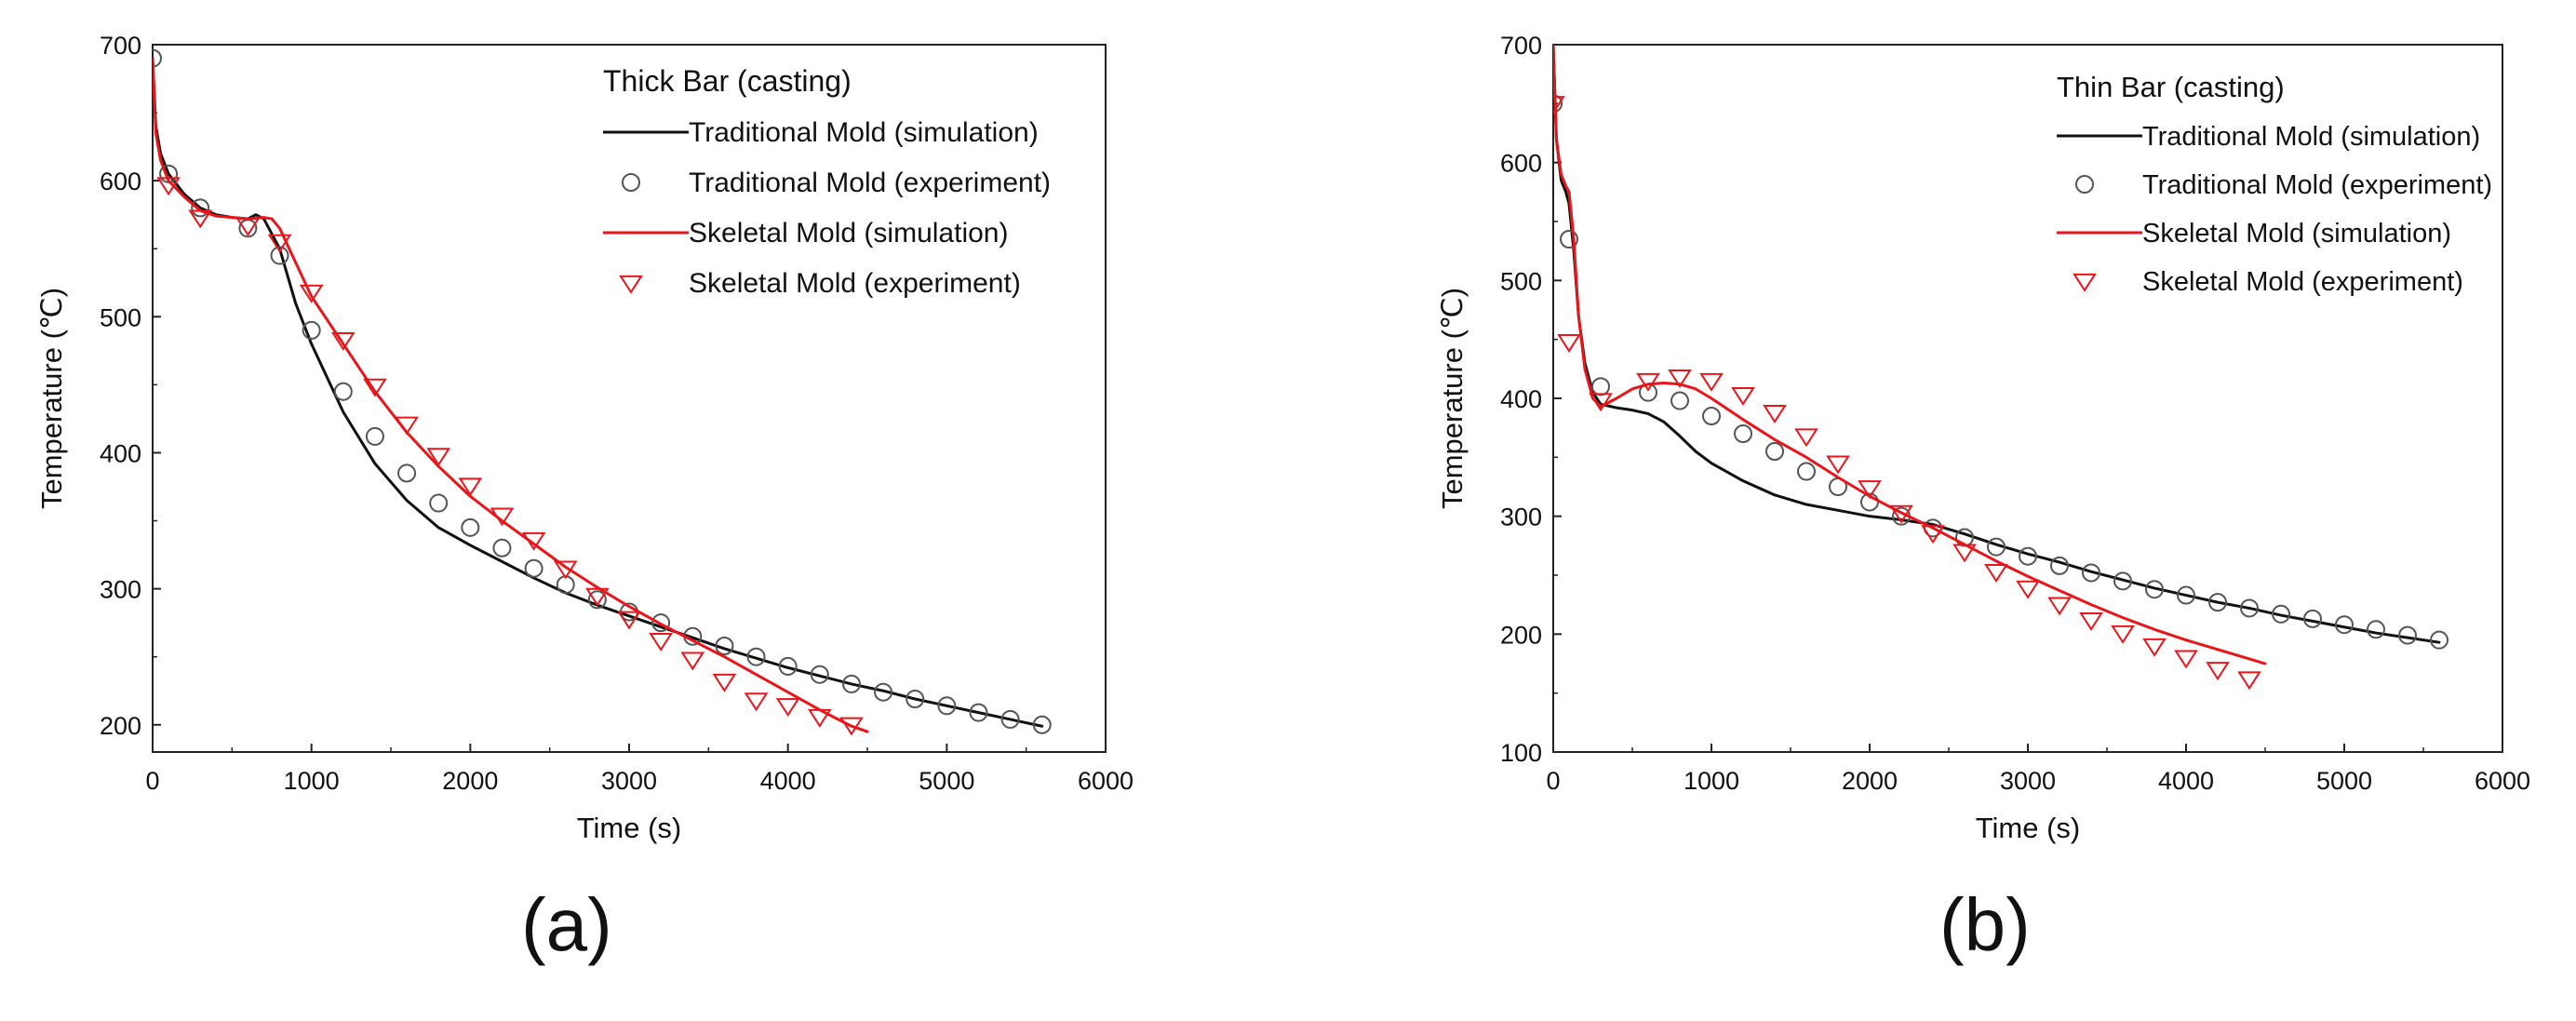 The height and width of the screenshot is (1021, 2576). I want to click on chart-a-y-tick-label: 500, so click(120, 317).